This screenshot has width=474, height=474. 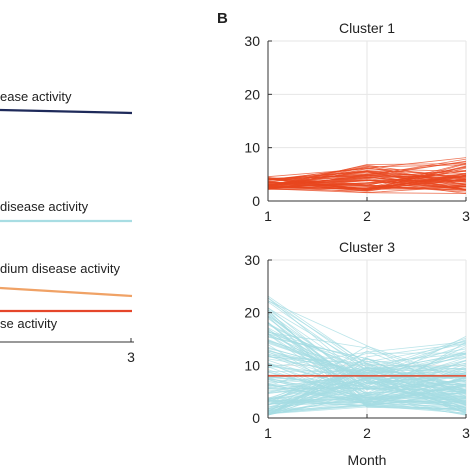 What do you see at coordinates (367, 433) in the screenshot?
I see `cluster-3-x-tick-label: 2` at bounding box center [367, 433].